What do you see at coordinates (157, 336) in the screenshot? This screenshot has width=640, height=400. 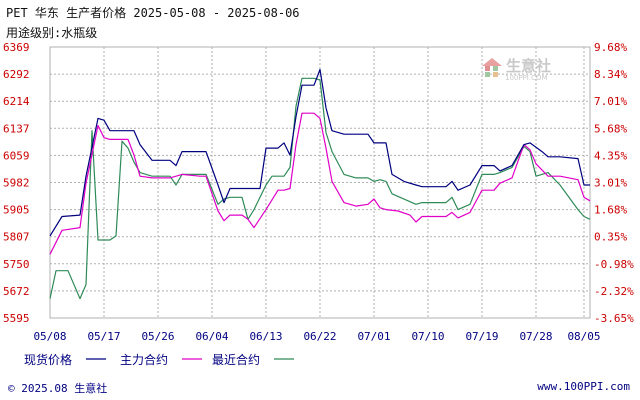 I see `x-tick-label: 05/26` at bounding box center [157, 336].